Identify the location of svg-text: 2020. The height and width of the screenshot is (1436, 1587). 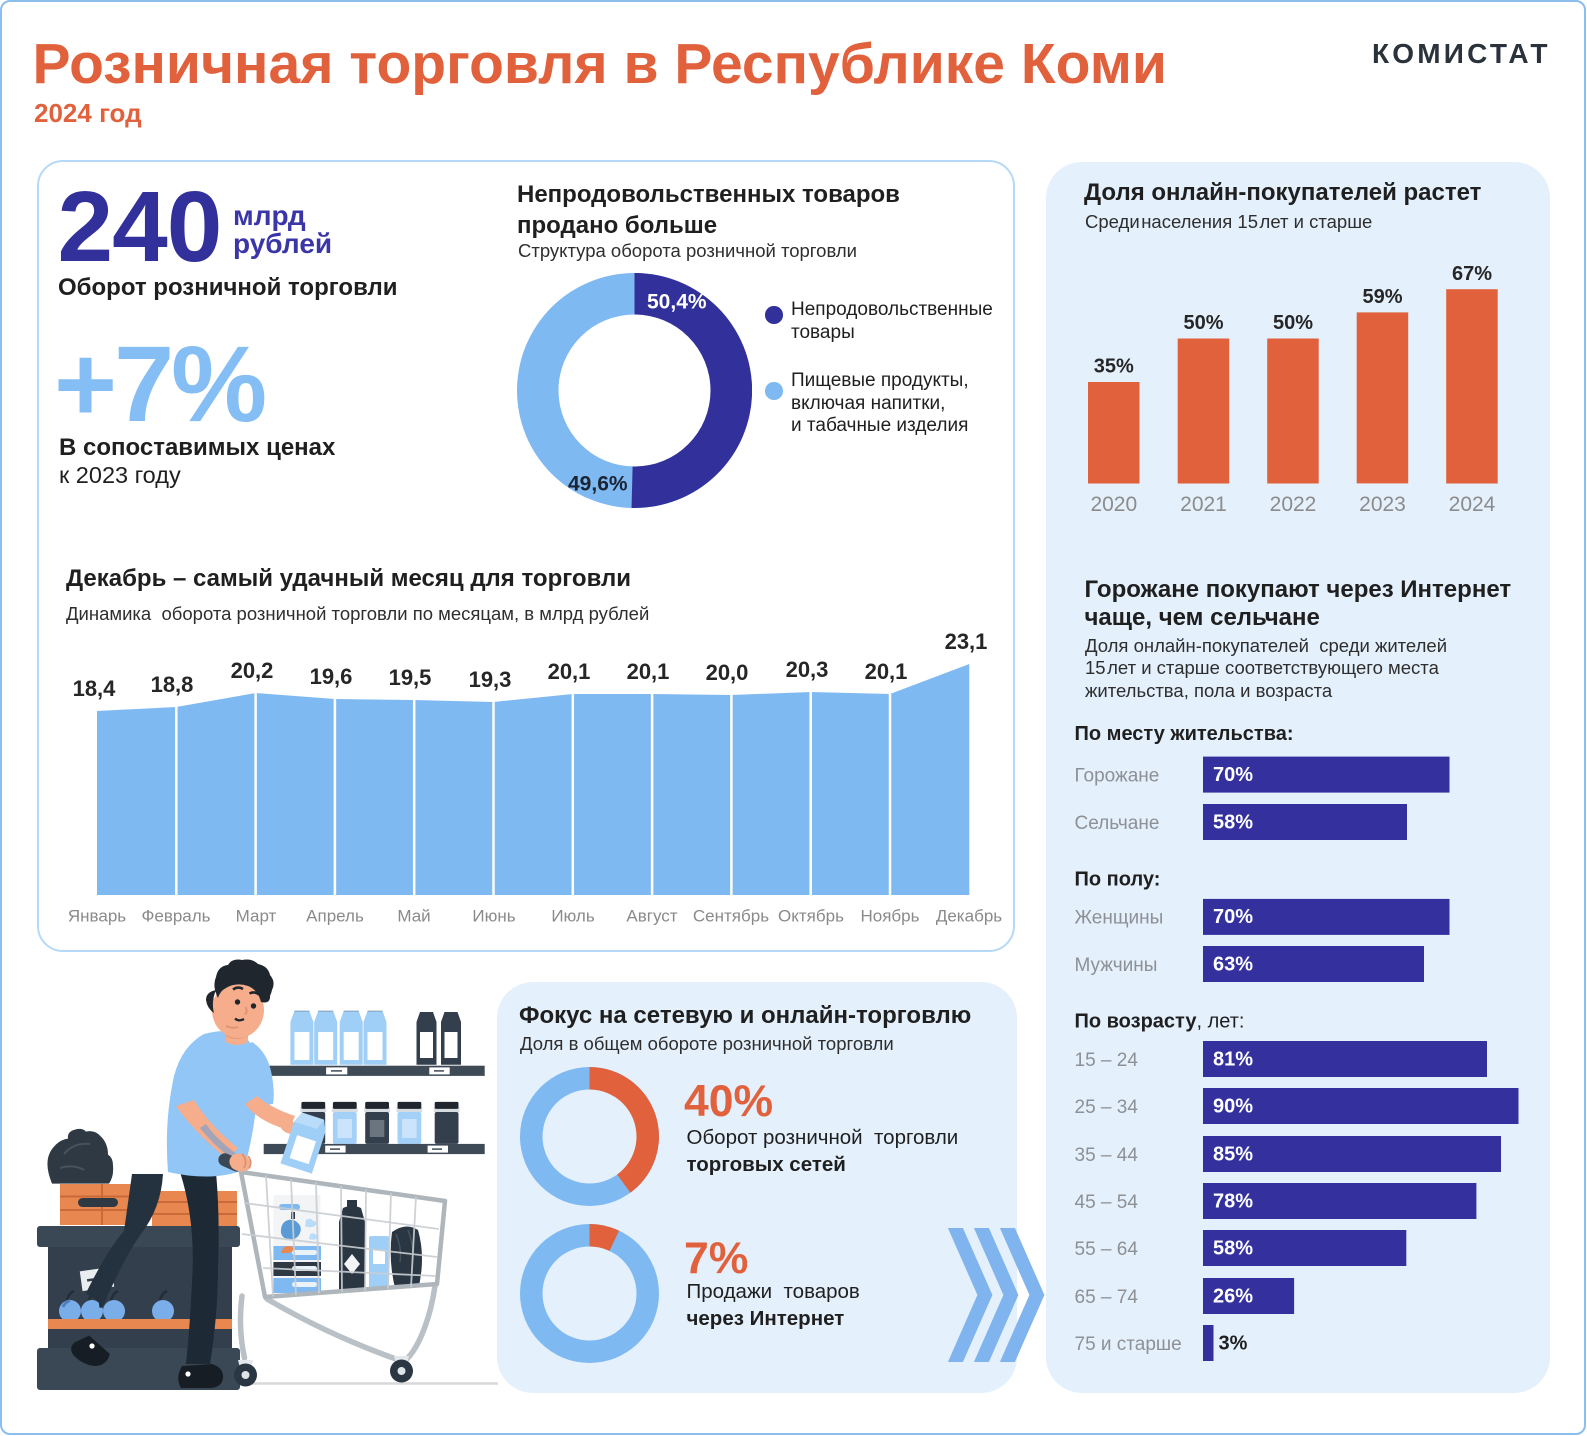
(1113, 504).